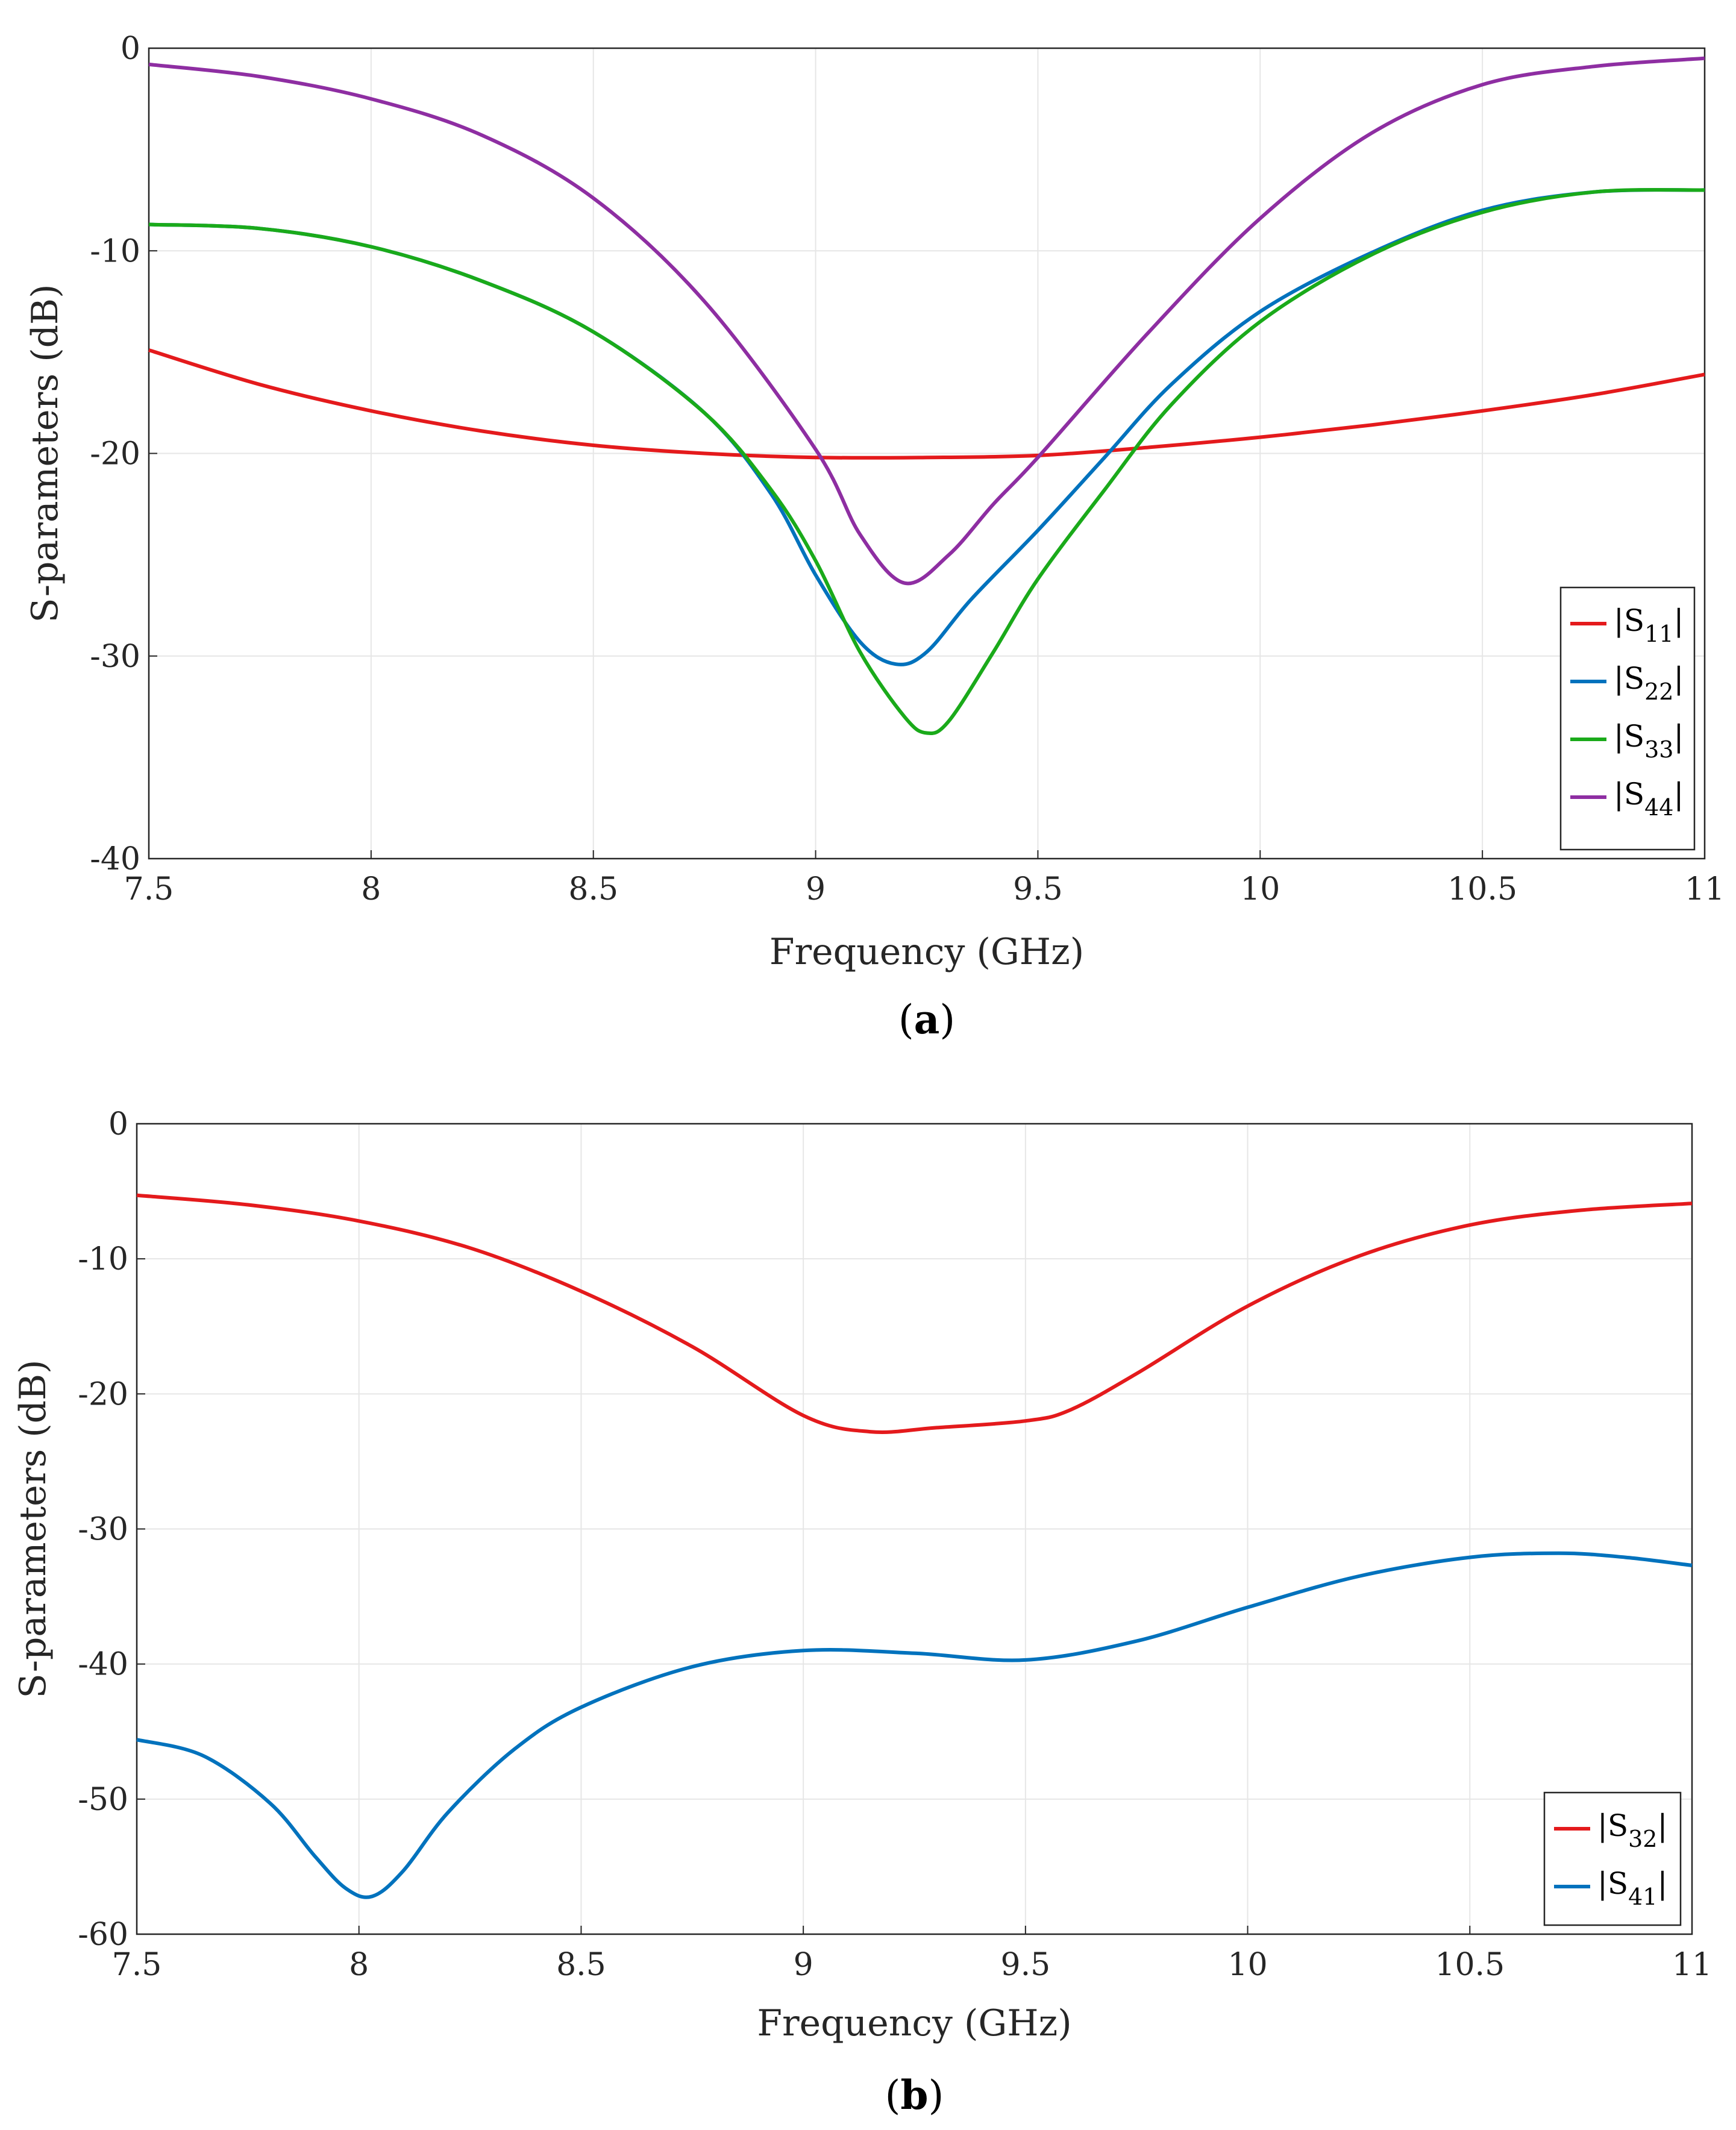  What do you see at coordinates (1649, 799) in the screenshot?
I see `legend-label-44: |S44|` at bounding box center [1649, 799].